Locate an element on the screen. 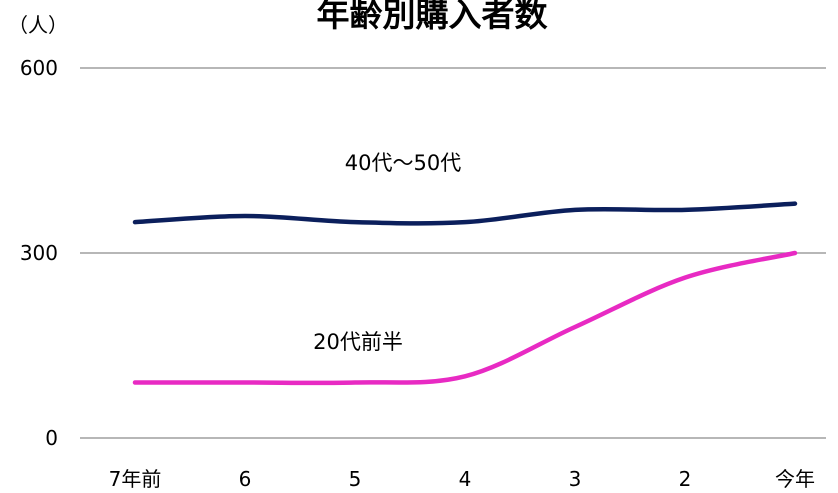  y-tick-label: 300 is located at coordinates (39, 253).